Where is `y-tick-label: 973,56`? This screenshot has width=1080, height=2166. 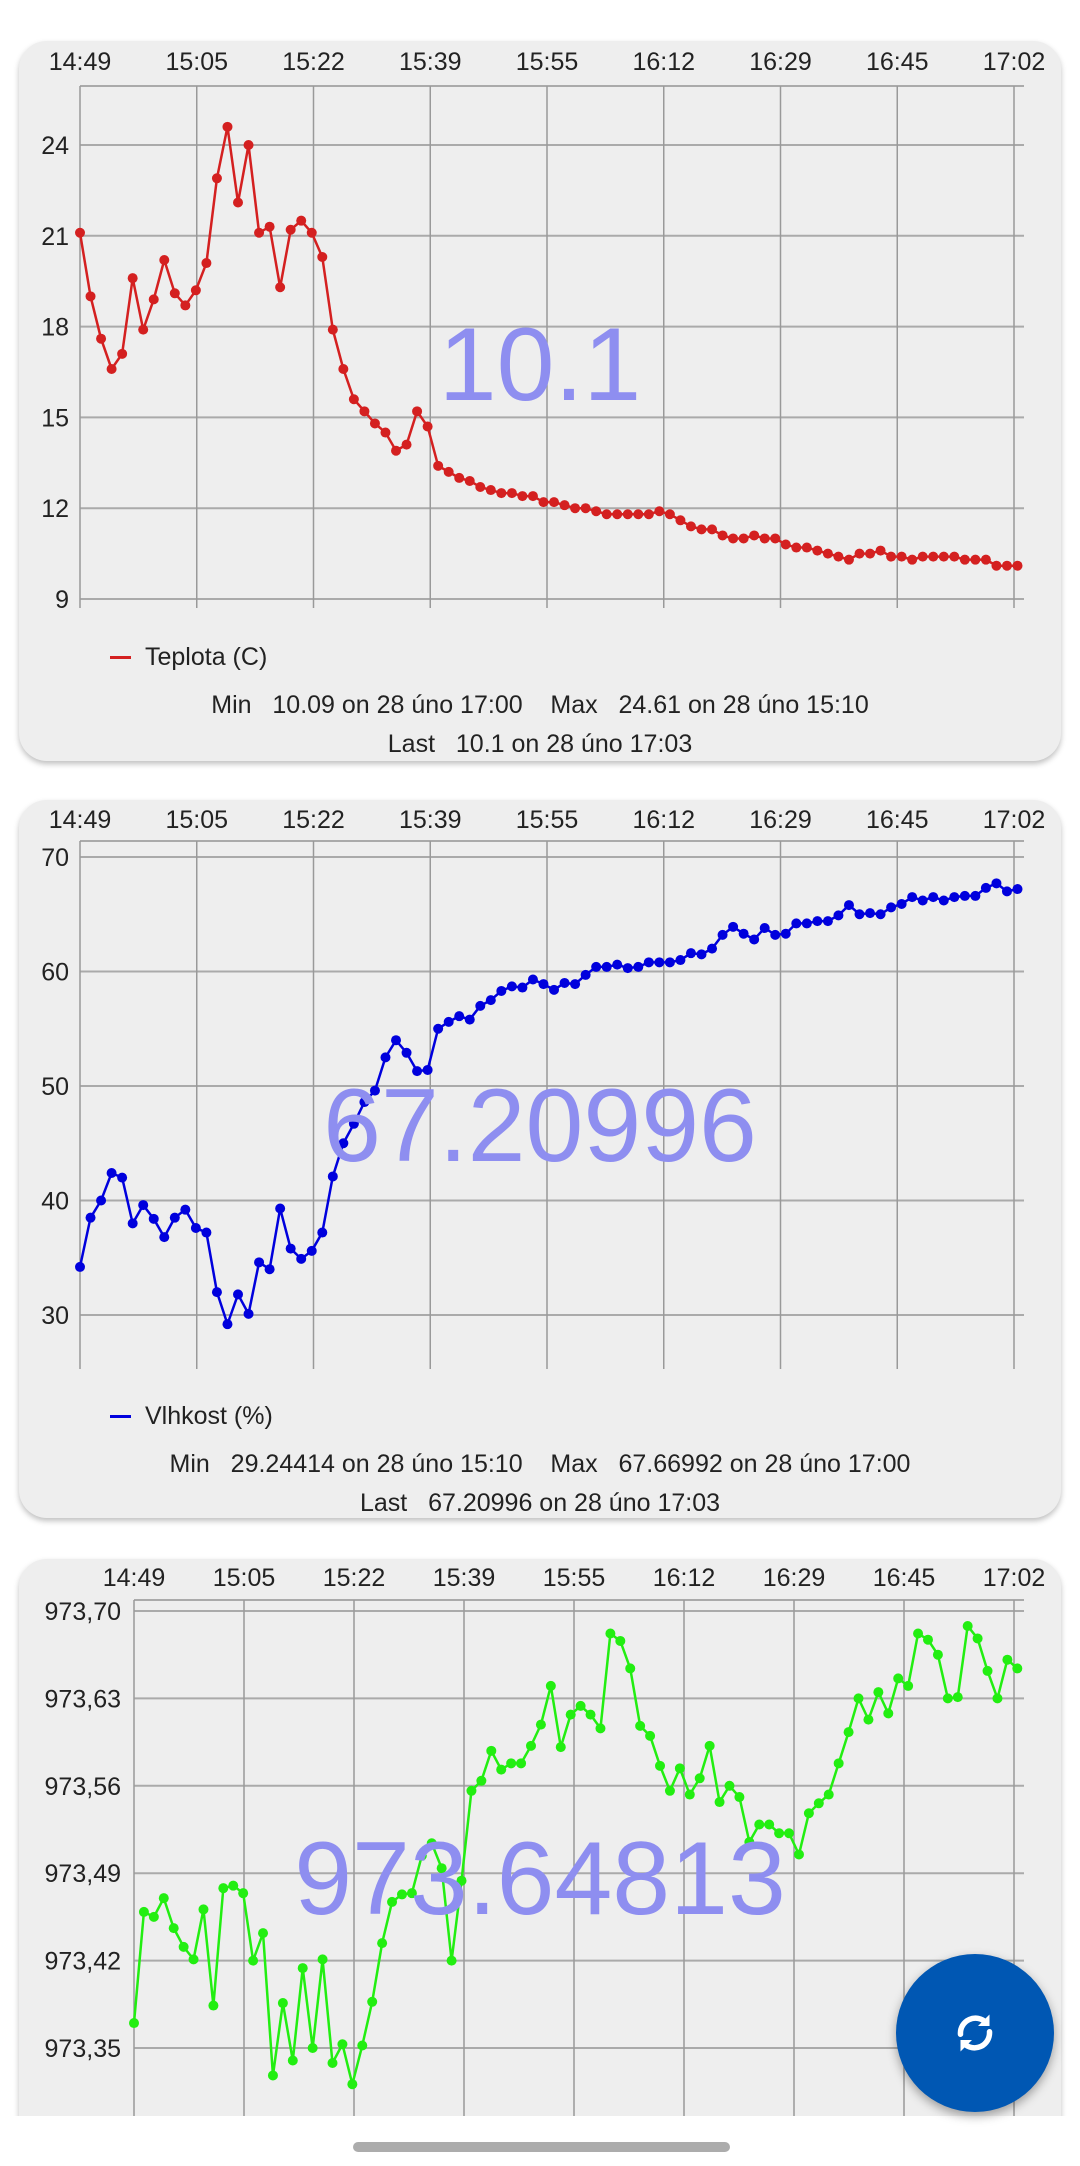 y-tick-label: 973,56 is located at coordinates (83, 1787).